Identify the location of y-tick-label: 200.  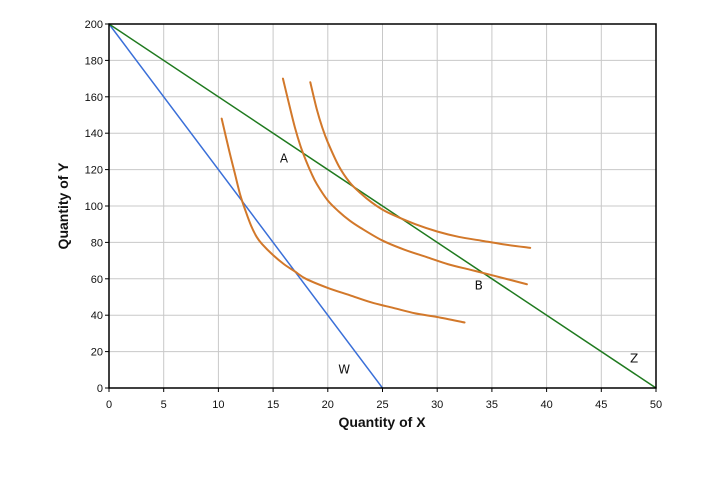
(94, 25).